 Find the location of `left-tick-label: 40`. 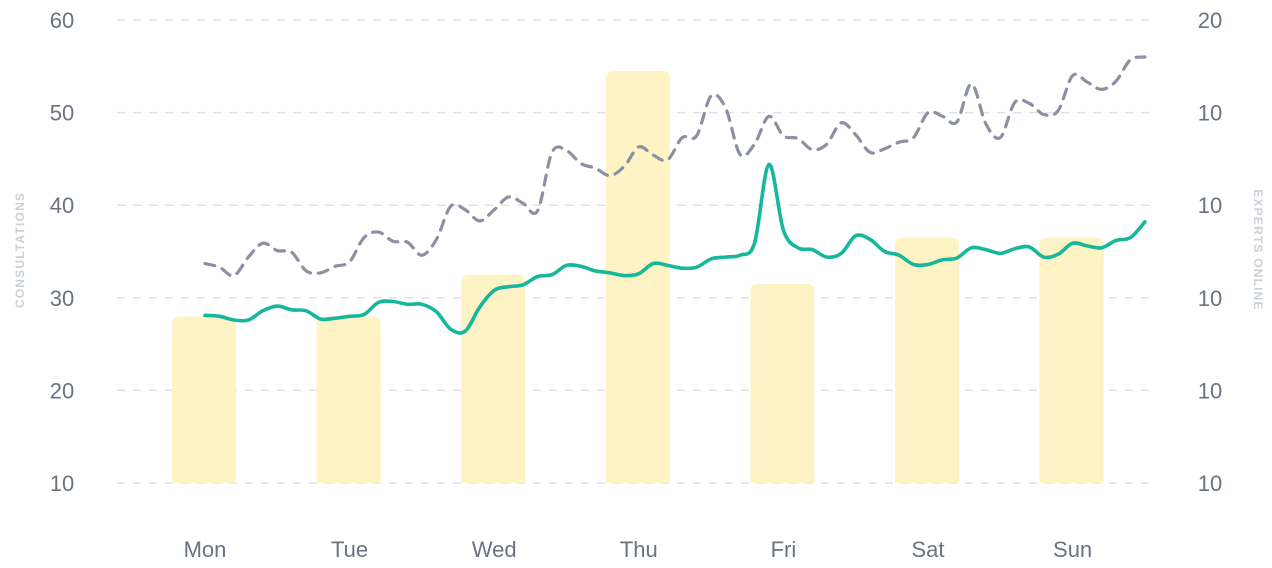

left-tick-label: 40 is located at coordinates (62, 205).